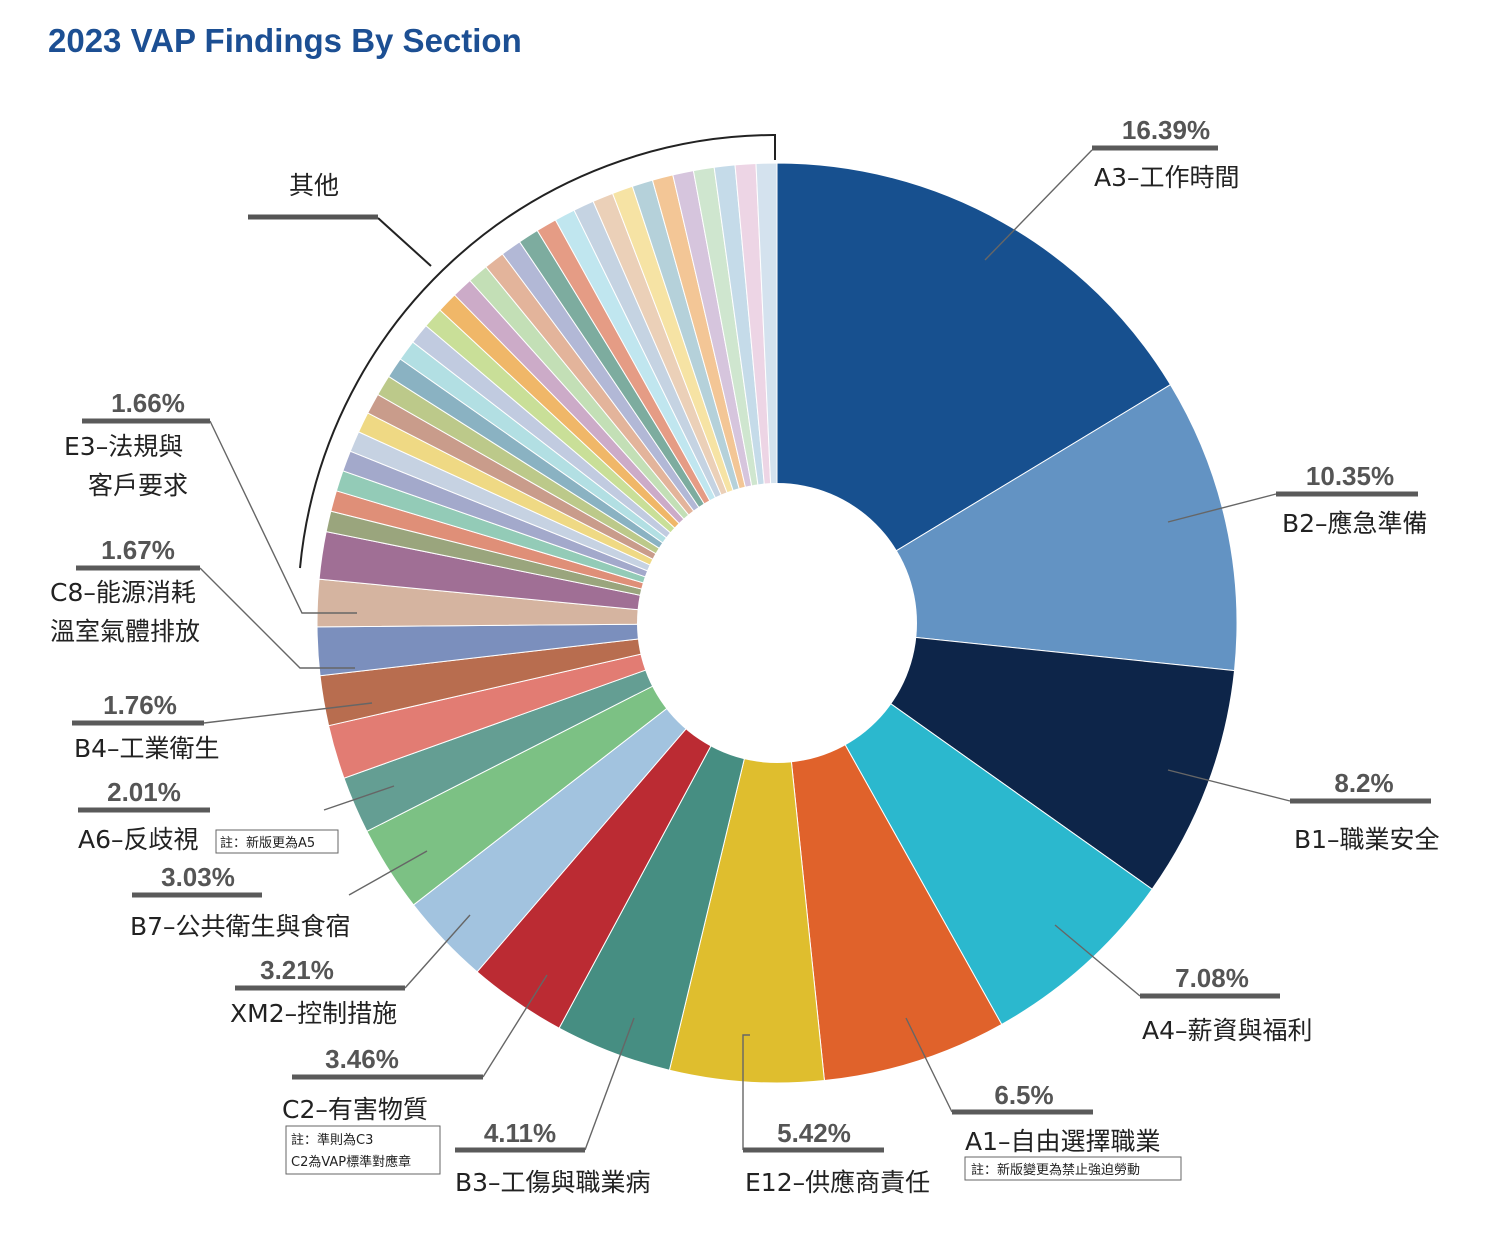 The width and height of the screenshot is (1500, 1236). I want to click on label-b1: B1–職業安全, so click(1367, 839).